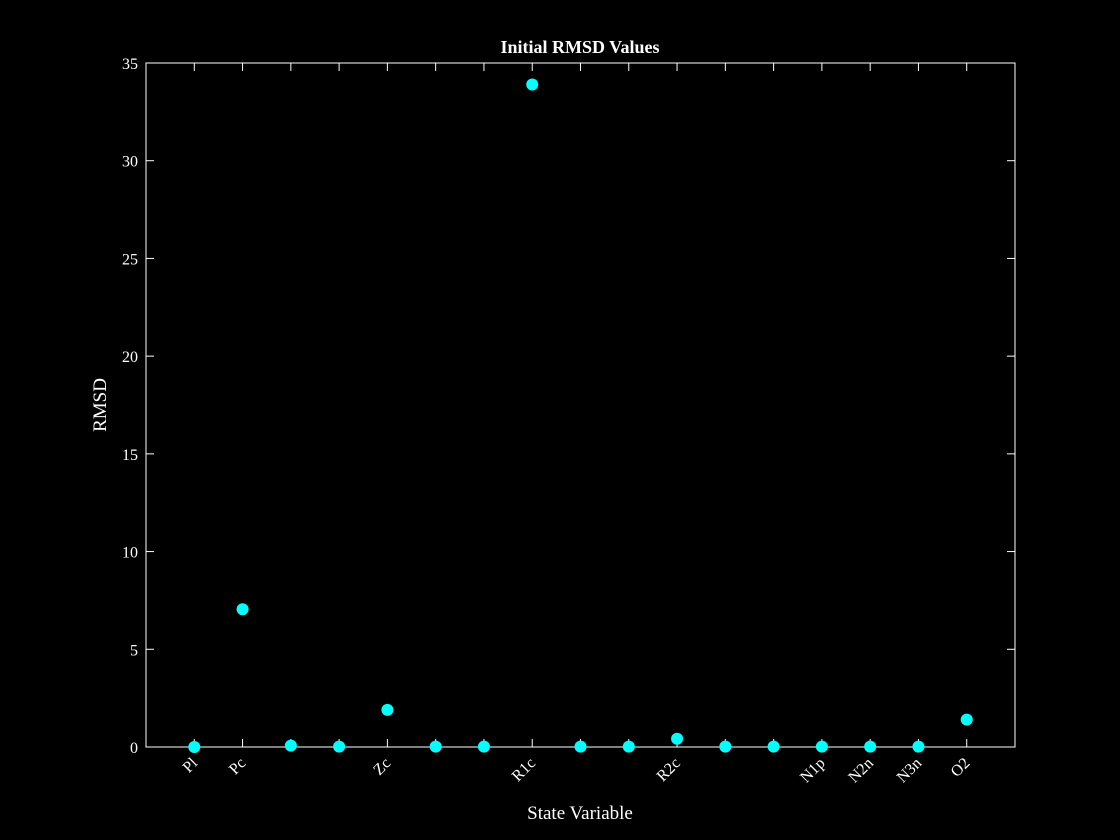 Image resolution: width=1120 pixels, height=840 pixels. I want to click on x-tick-label: N2n, so click(861, 771).